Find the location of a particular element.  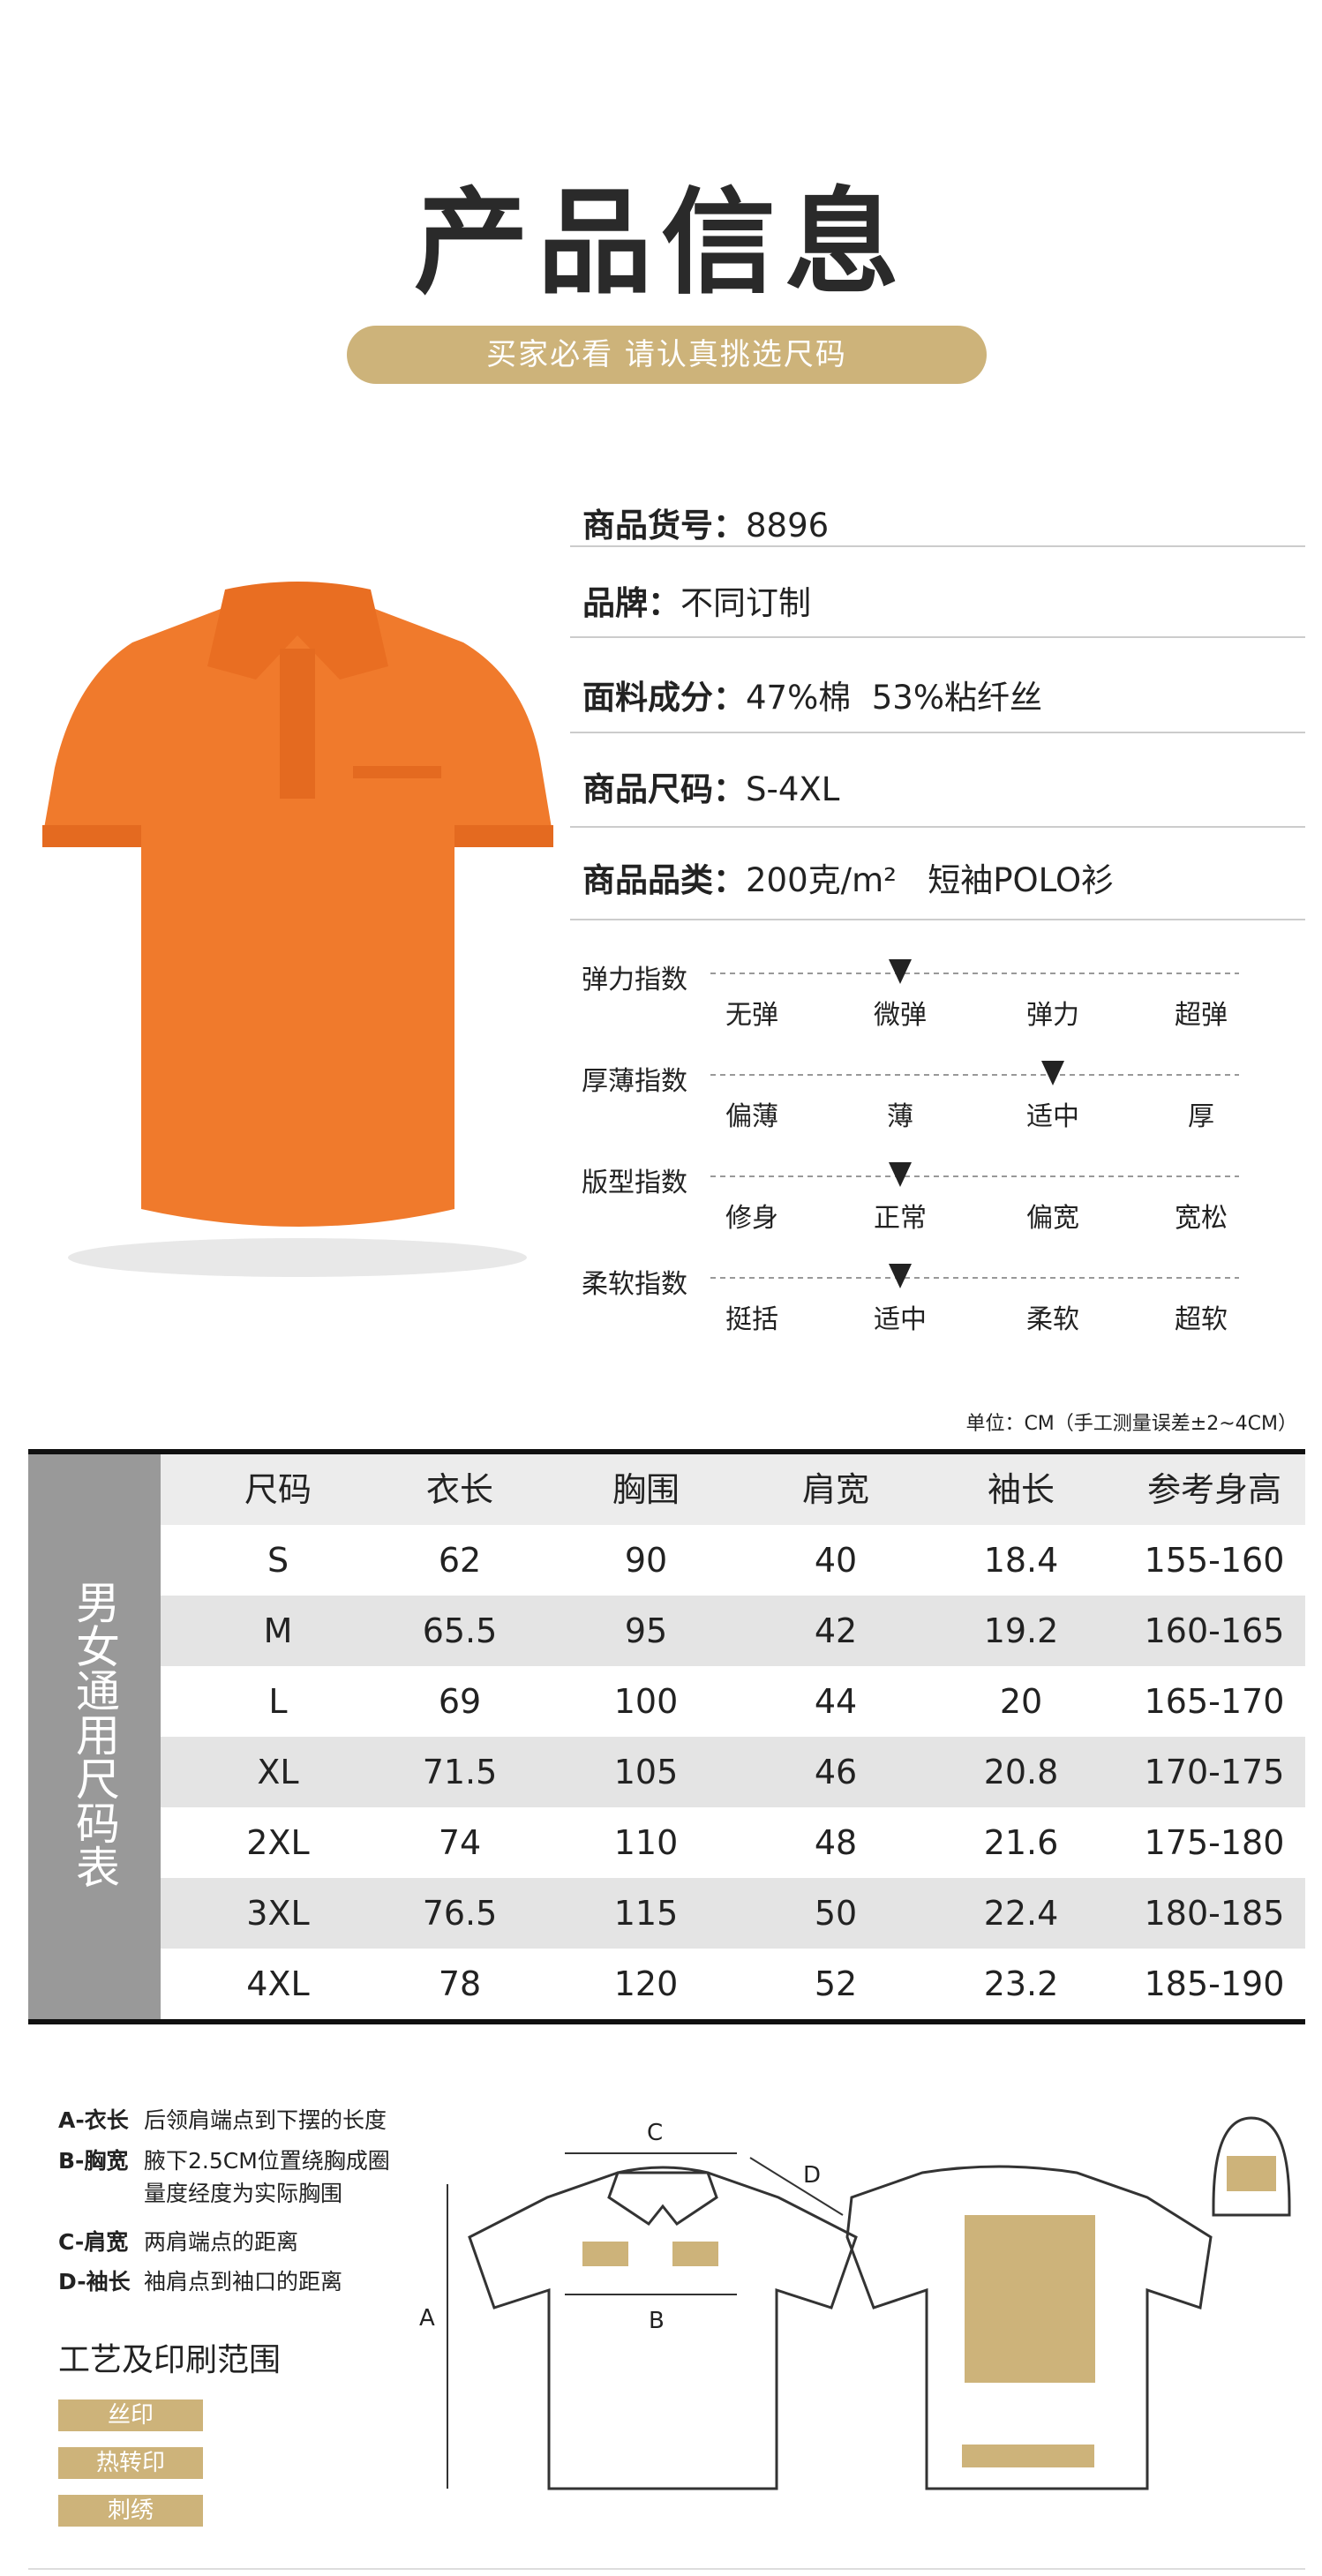

measure-desc: 腋下2.5CM位置绕胸成圈 is located at coordinates (267, 2161).